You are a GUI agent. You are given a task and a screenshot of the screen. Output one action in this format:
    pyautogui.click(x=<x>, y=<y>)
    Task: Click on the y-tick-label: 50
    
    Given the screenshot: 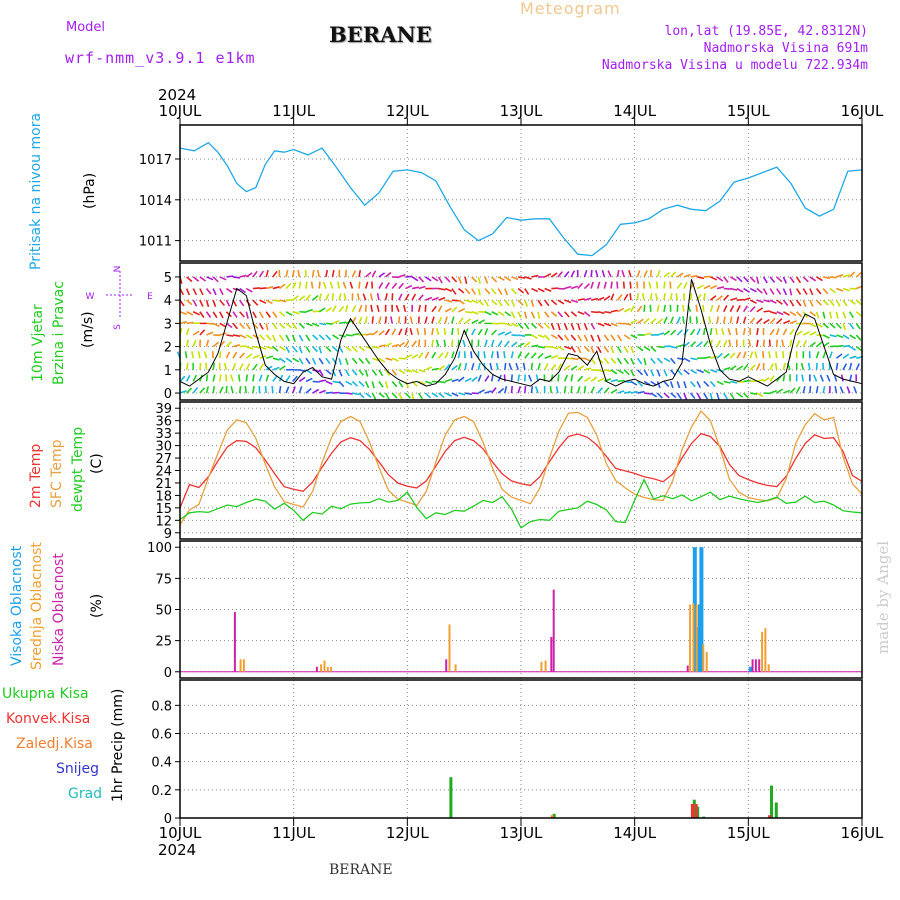 What is the action you would take?
    pyautogui.click(x=163, y=611)
    